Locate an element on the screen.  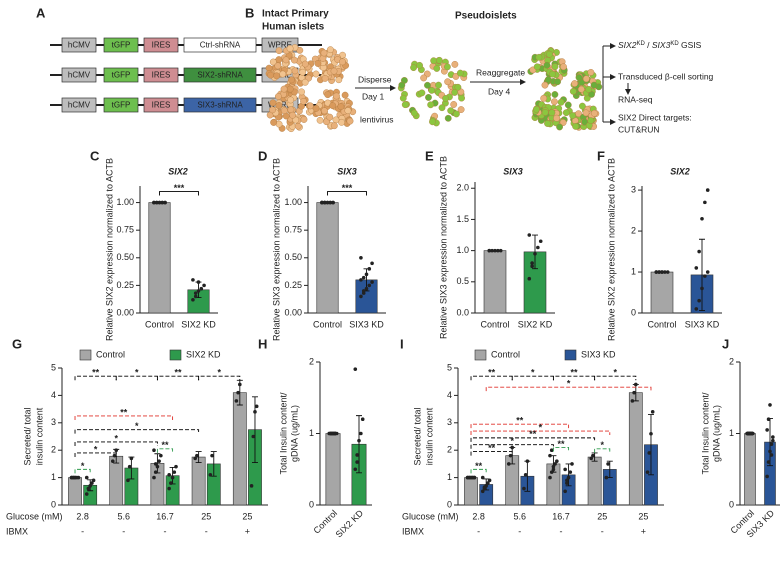
error-bar is located at coordinates (198, 457).